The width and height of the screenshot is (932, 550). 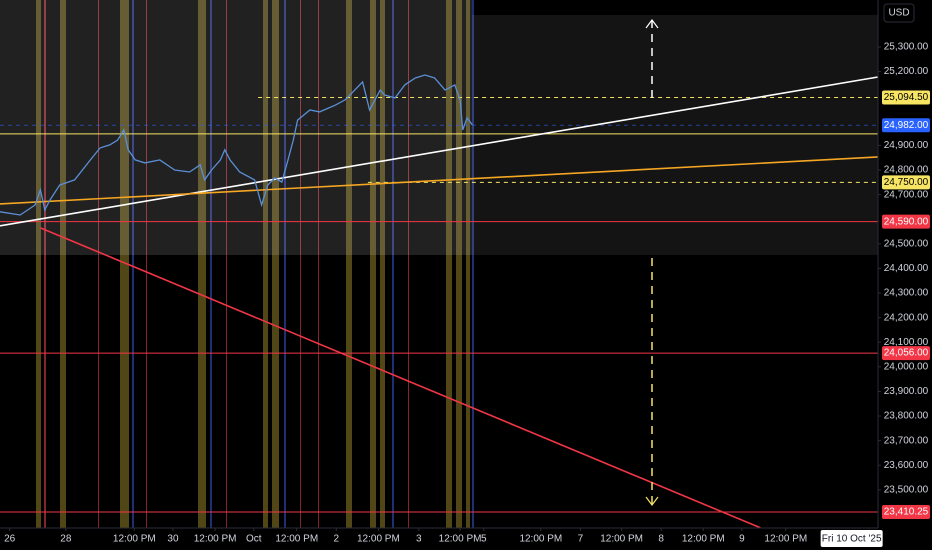 I want to click on x-tick-label: 7, so click(x=581, y=539).